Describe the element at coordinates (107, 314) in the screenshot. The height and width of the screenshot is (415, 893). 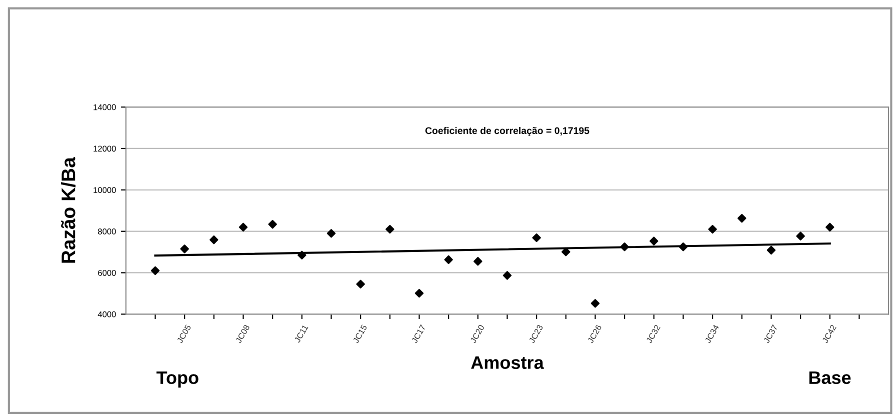
I see `y-tick-label: 4000` at that location.